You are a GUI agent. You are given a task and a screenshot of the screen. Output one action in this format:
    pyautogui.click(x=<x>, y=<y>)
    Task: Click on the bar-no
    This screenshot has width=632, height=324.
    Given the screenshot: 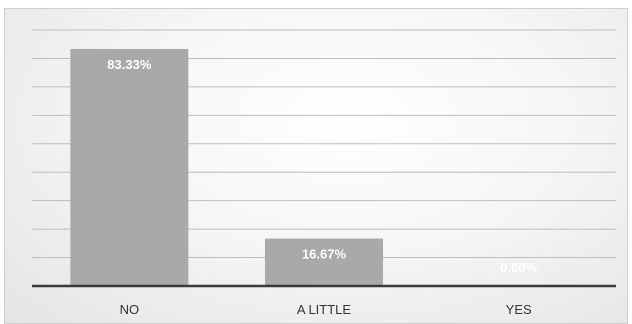 What is the action you would take?
    pyautogui.click(x=129, y=167)
    